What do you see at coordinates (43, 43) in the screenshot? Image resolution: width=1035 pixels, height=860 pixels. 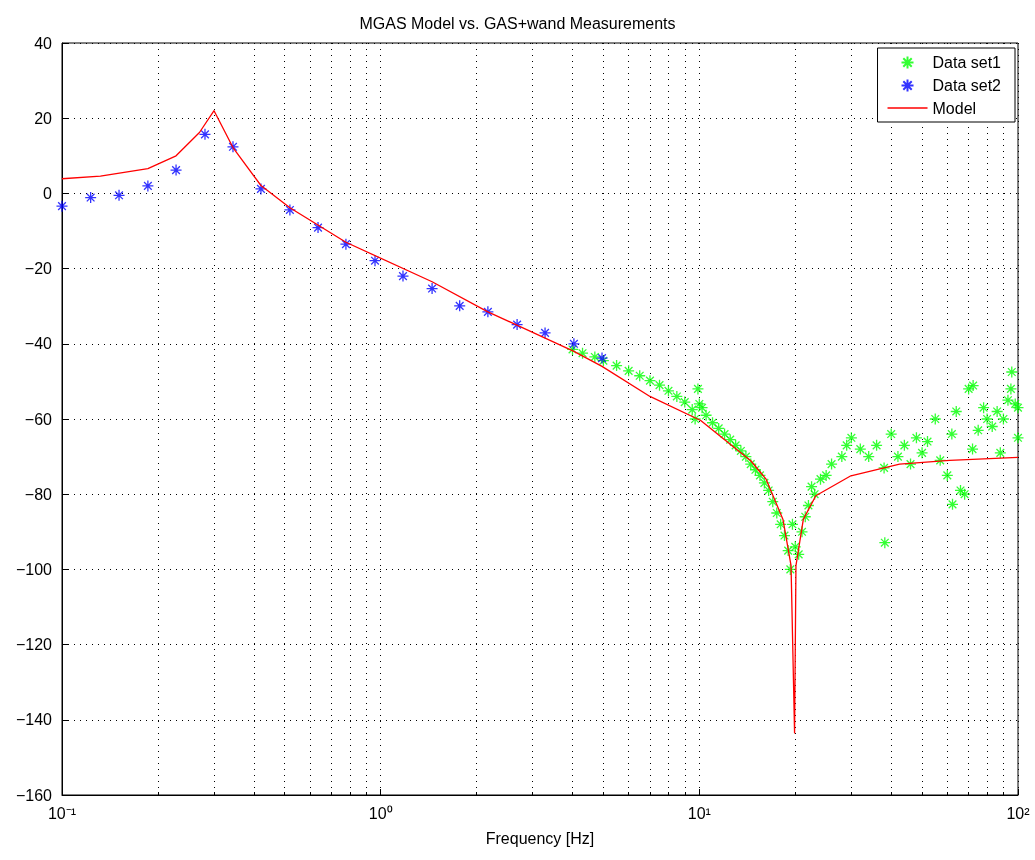 I see `y-tick-label: 40` at bounding box center [43, 43].